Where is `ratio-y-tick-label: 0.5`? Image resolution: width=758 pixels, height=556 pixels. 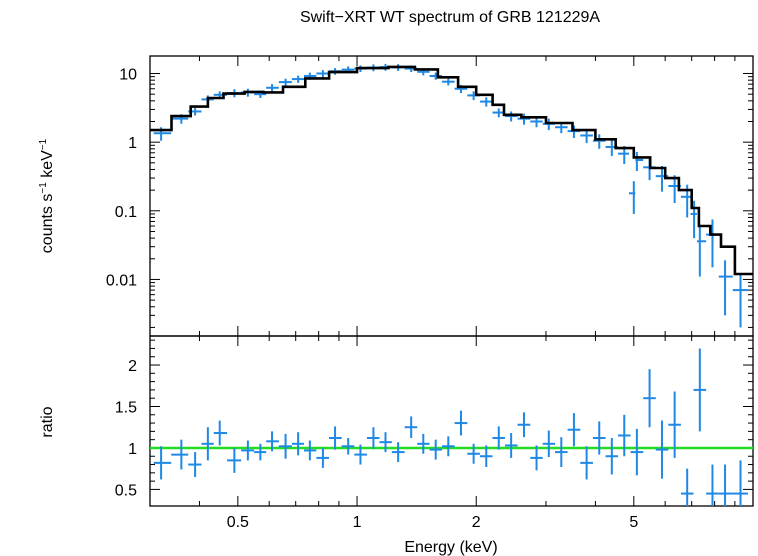 ratio-y-tick-label: 0.5 is located at coordinates (126, 490).